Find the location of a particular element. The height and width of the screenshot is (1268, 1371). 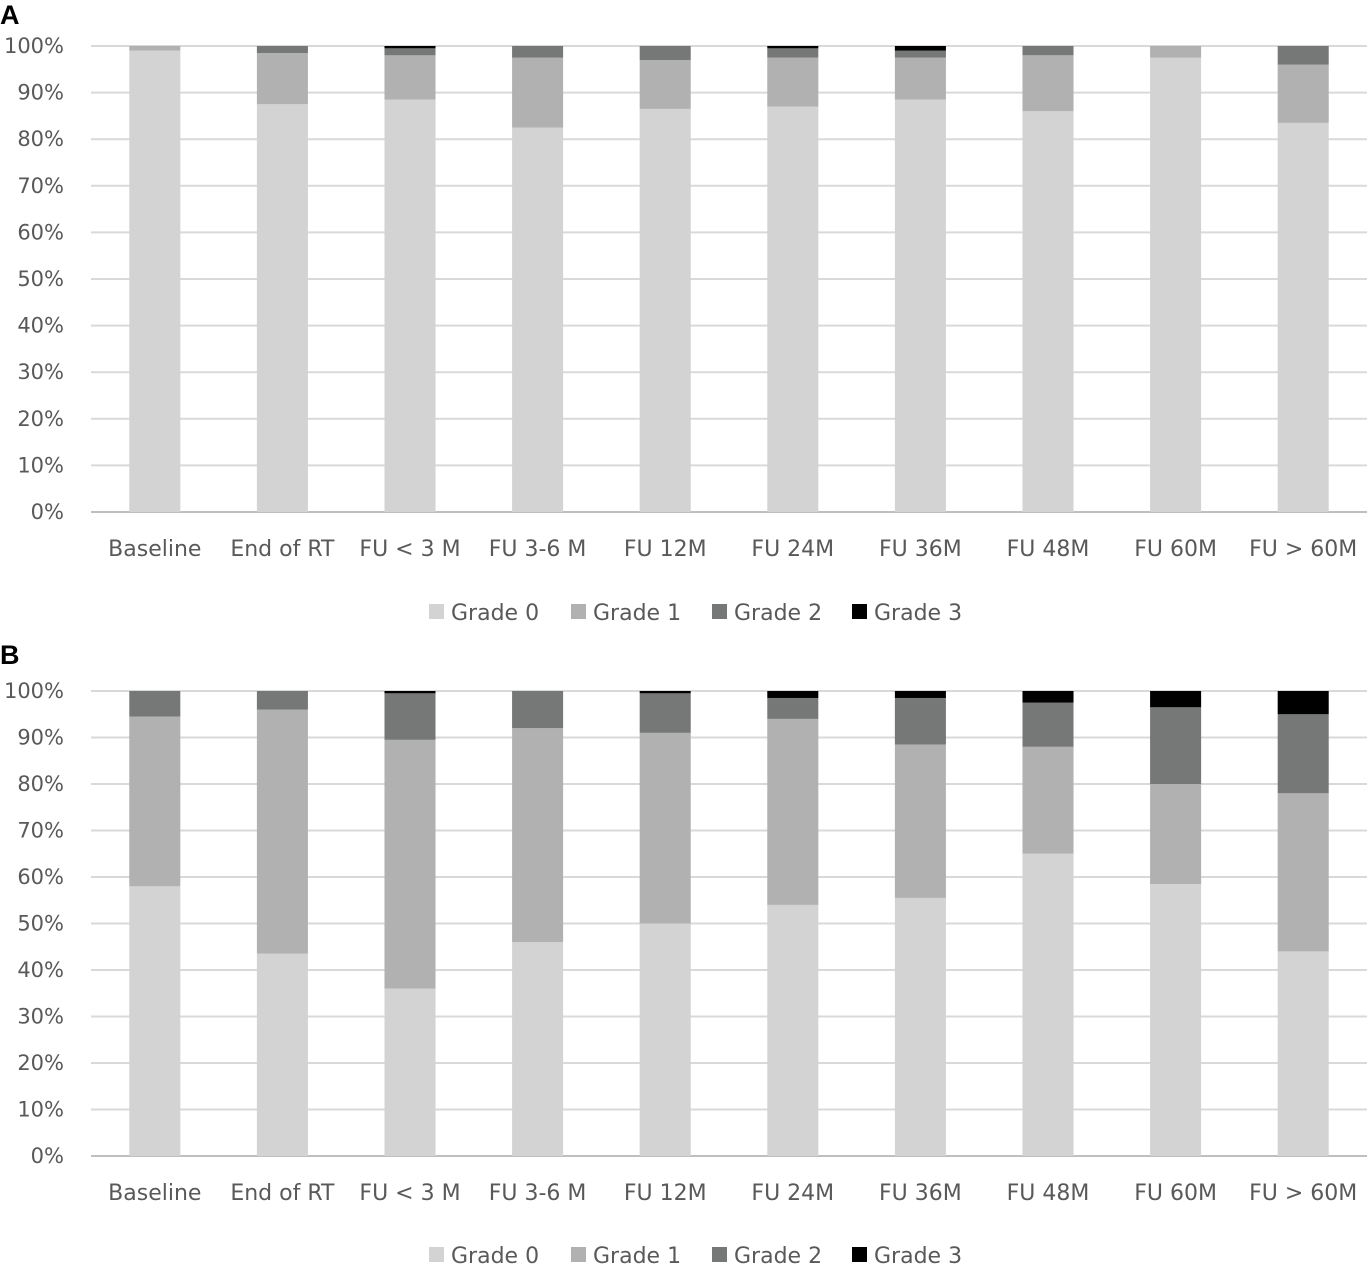

panel-label: B is located at coordinates (10, 655).